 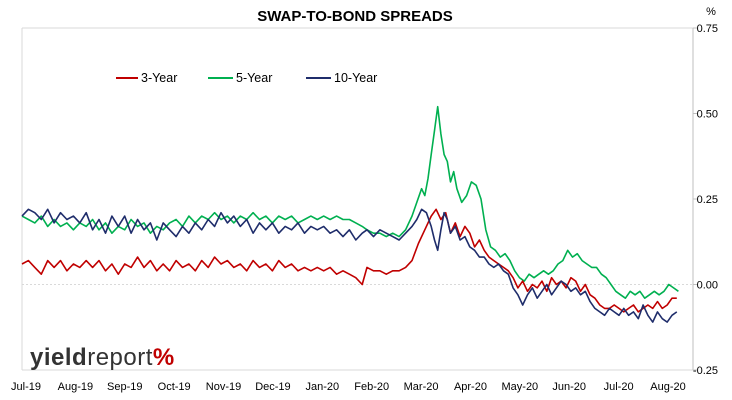 I want to click on svg-text: yieldreport%, so click(x=102, y=357).